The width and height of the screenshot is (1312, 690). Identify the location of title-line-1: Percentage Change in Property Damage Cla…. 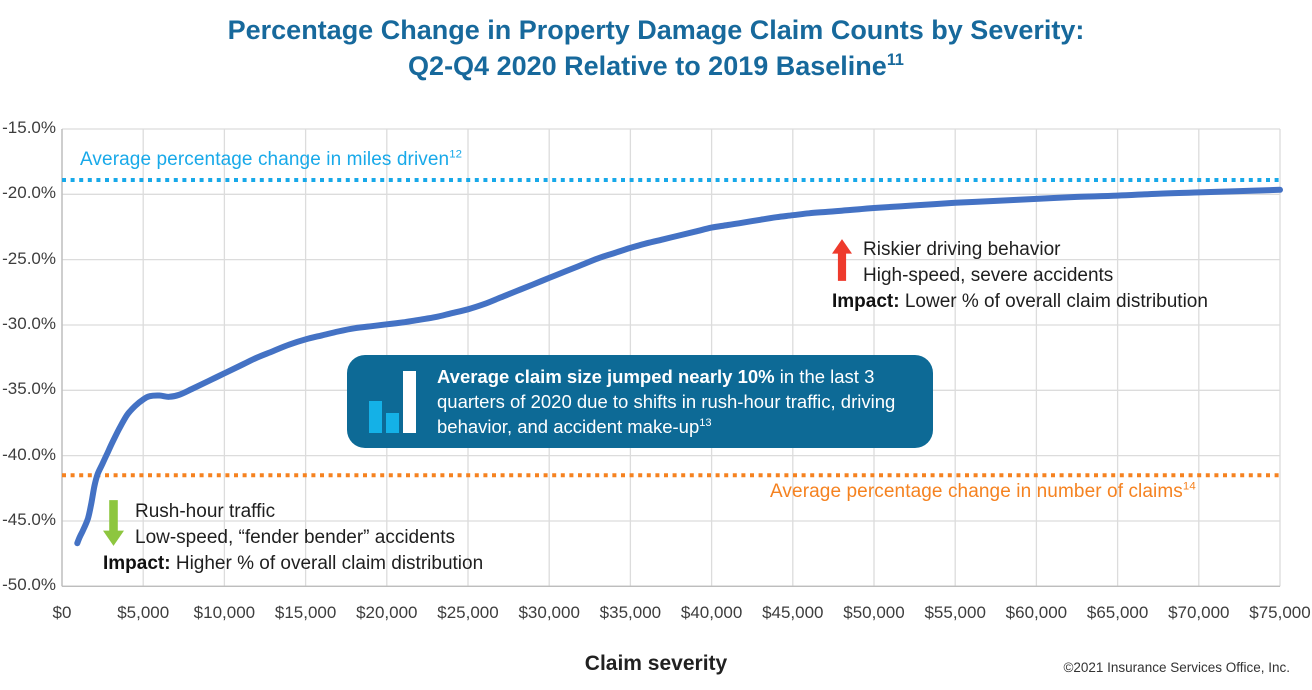
(656, 30).